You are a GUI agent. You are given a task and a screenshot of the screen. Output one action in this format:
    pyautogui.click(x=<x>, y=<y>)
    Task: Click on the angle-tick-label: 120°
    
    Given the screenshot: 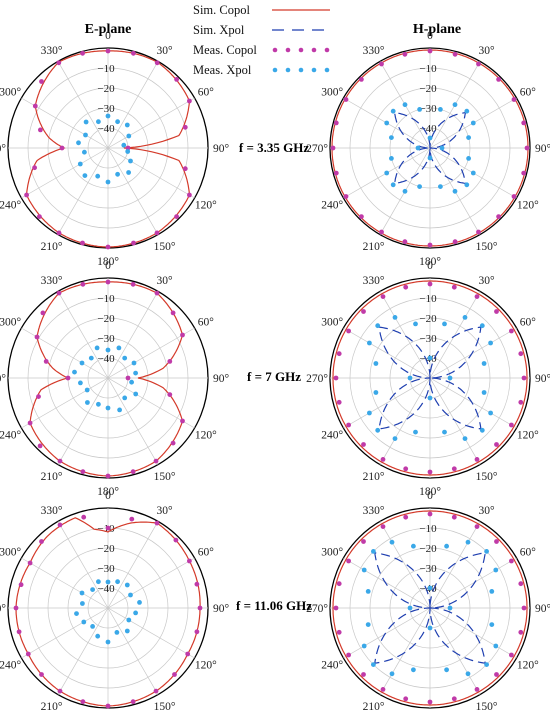 What is the action you would take?
    pyautogui.click(x=206, y=666)
    